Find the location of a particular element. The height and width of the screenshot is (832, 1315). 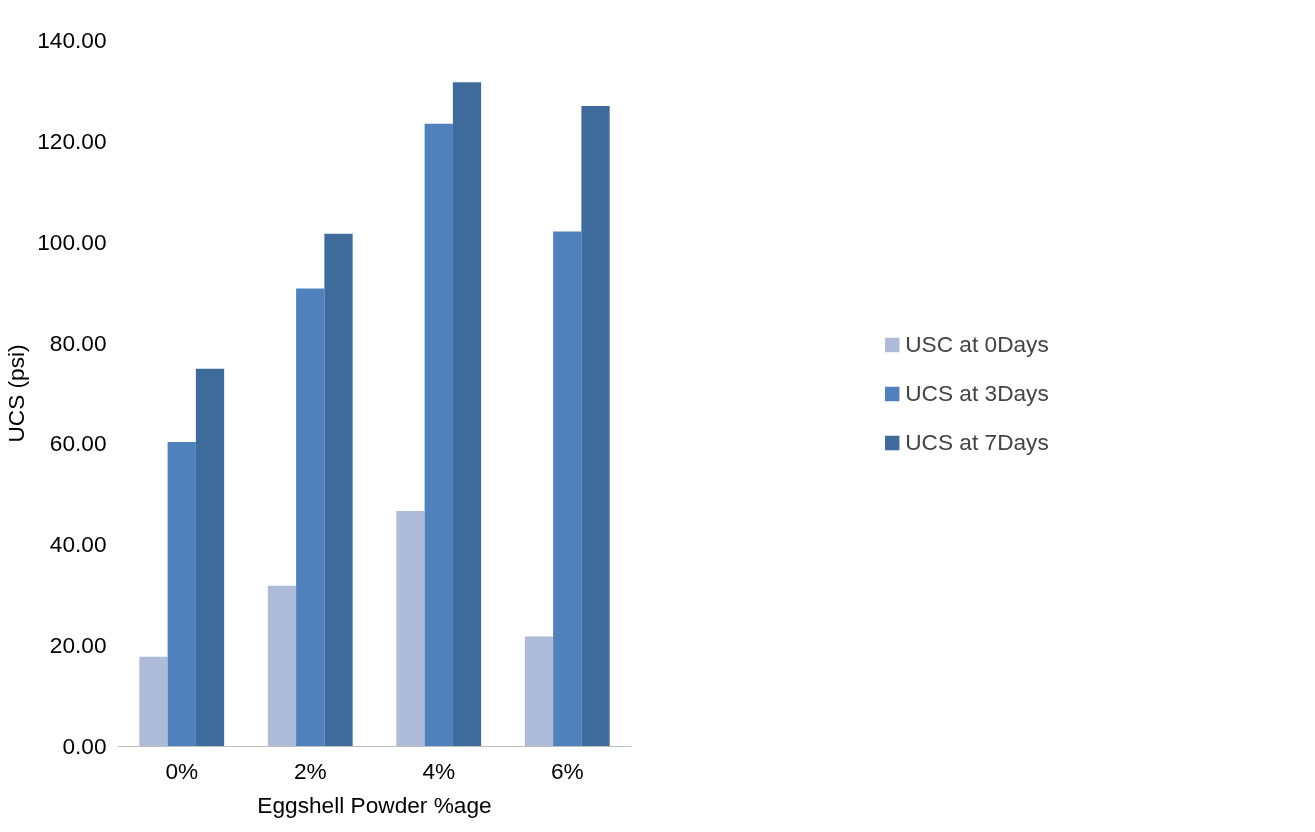

x-tick-label: 2% is located at coordinates (310, 770).